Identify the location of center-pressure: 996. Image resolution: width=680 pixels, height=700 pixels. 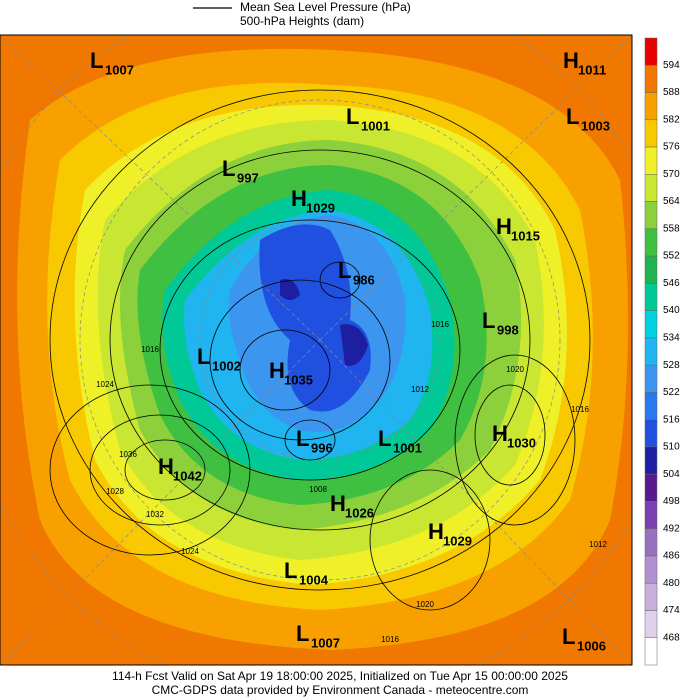
(322, 447).